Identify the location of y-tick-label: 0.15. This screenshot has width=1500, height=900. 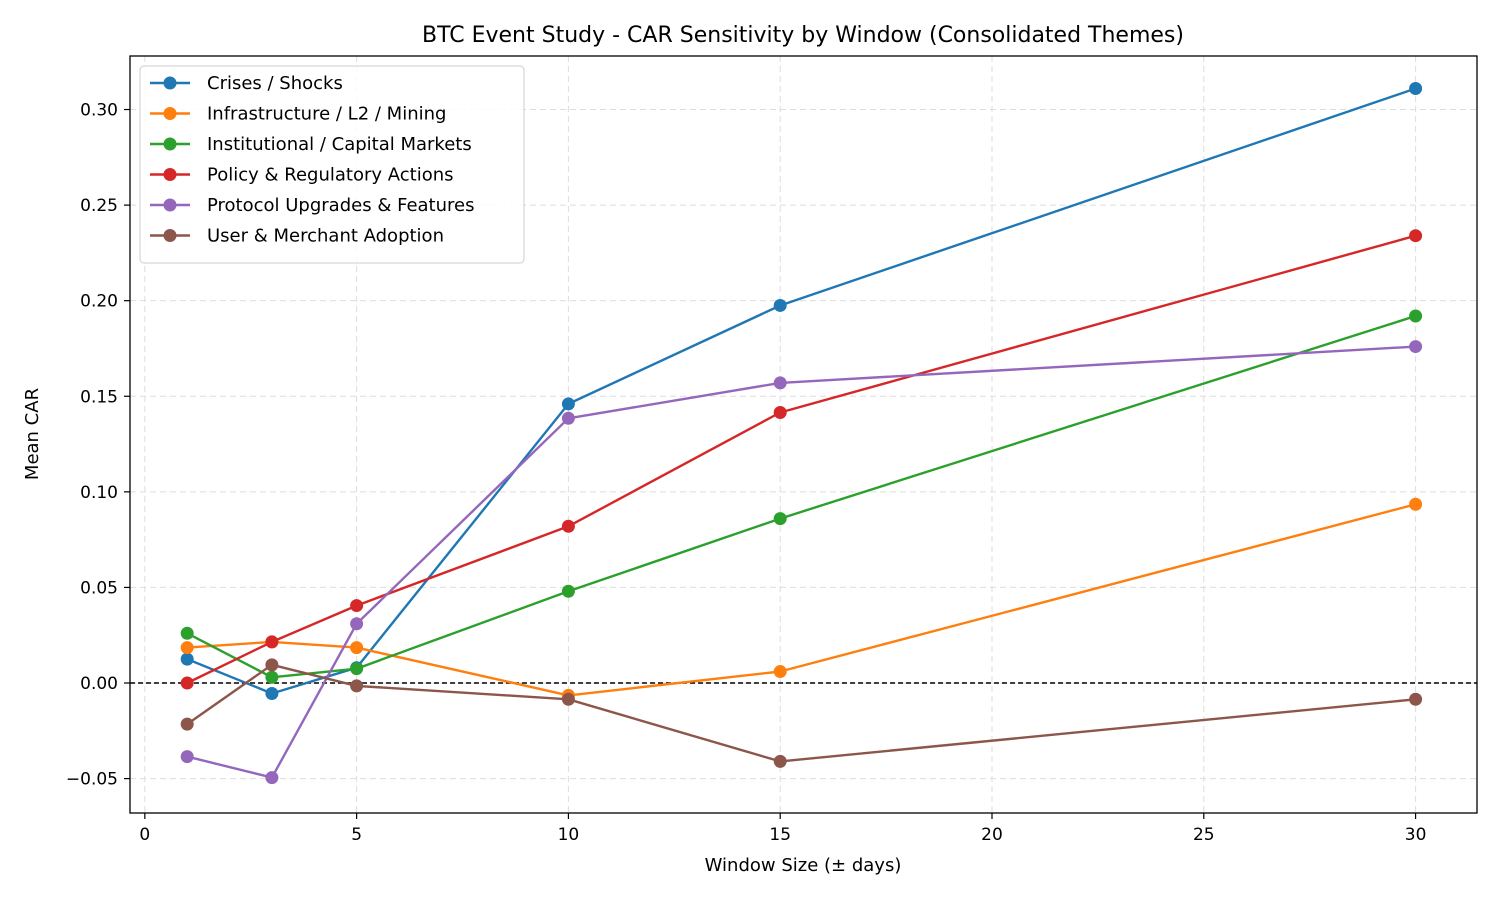
(99, 397).